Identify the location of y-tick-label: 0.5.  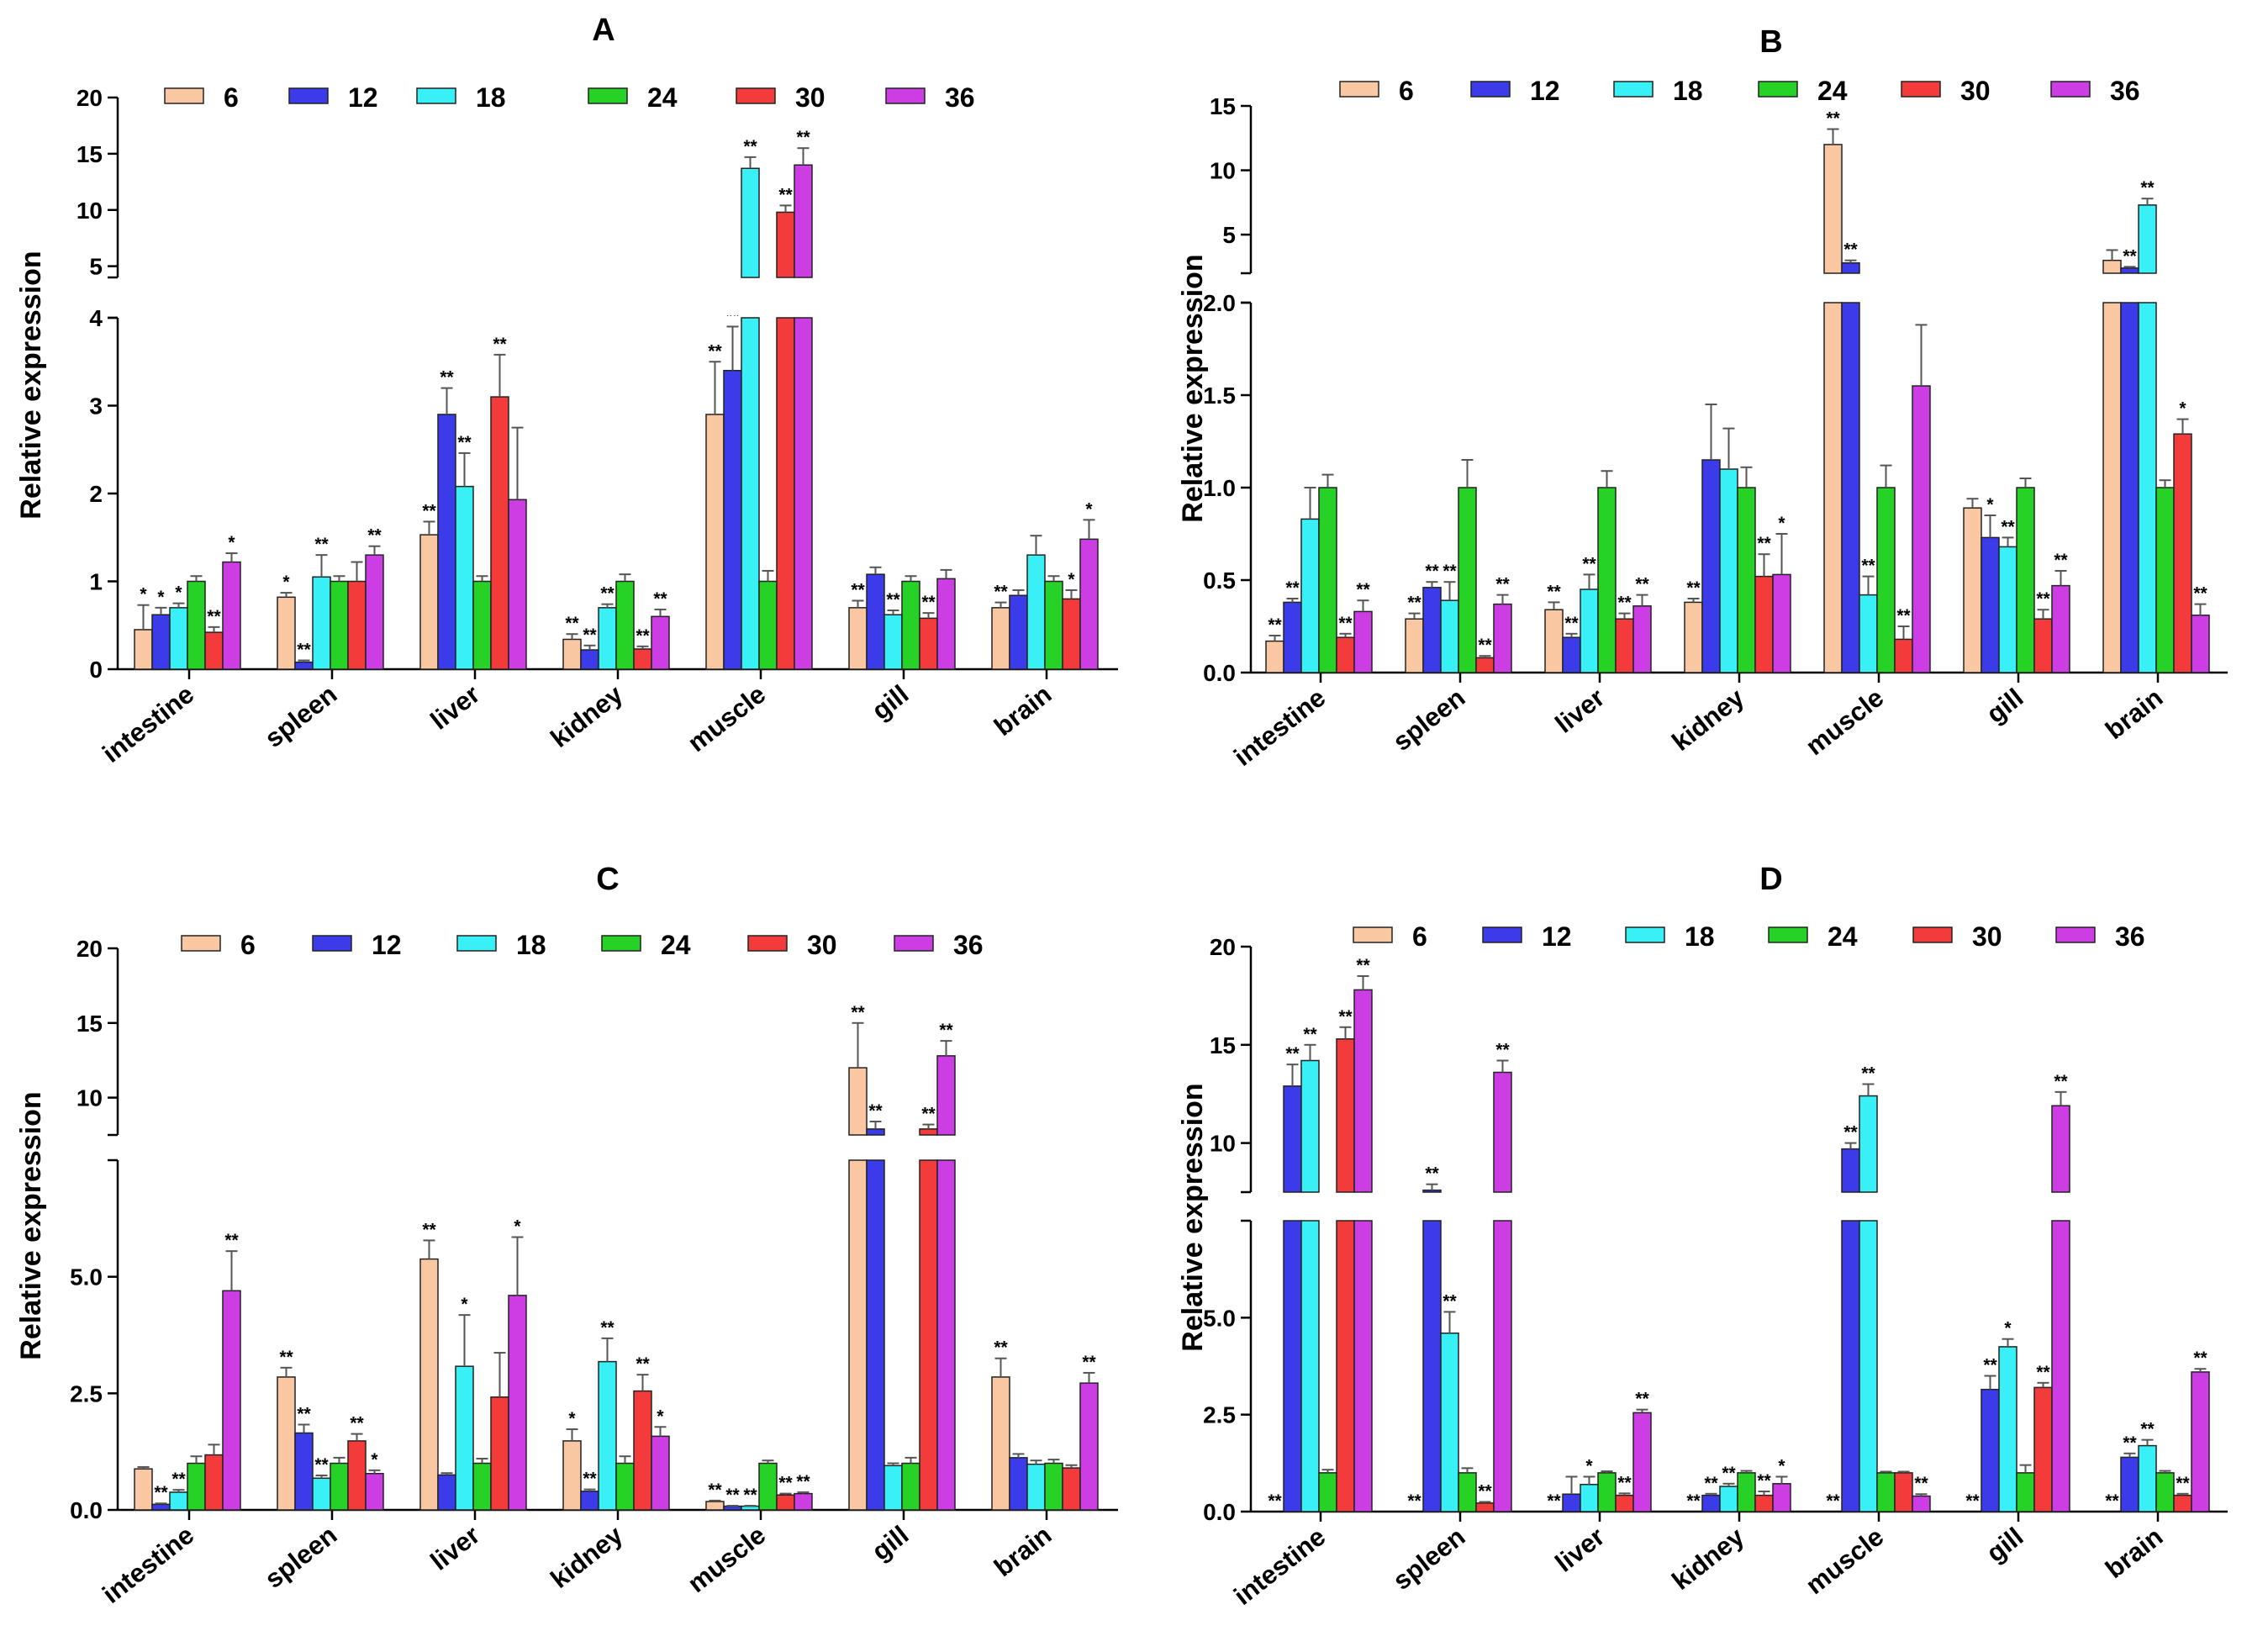
(1220, 580).